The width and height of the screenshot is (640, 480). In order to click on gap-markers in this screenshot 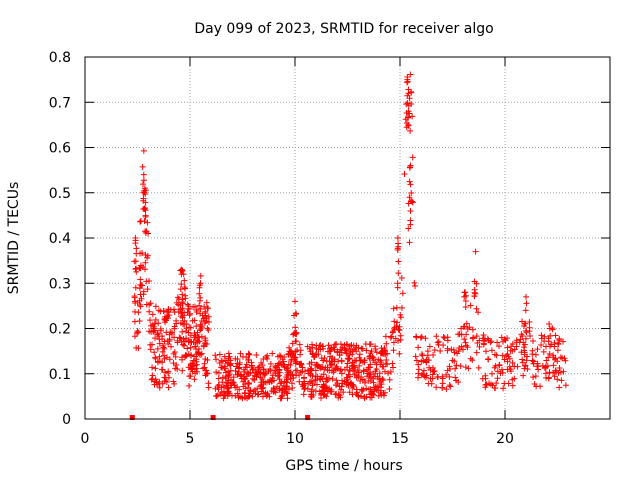, I will do `click(220, 417)`.